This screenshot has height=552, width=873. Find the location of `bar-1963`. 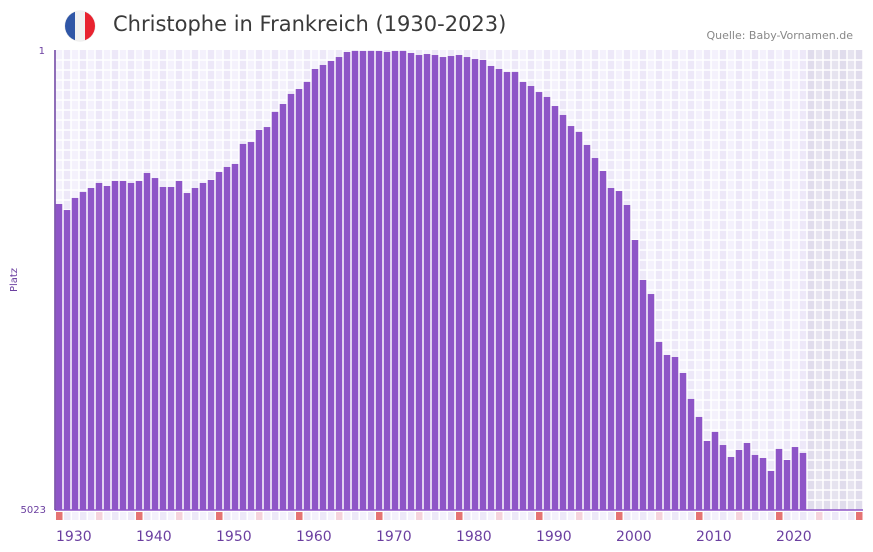

bar-1963 is located at coordinates (323, 287).